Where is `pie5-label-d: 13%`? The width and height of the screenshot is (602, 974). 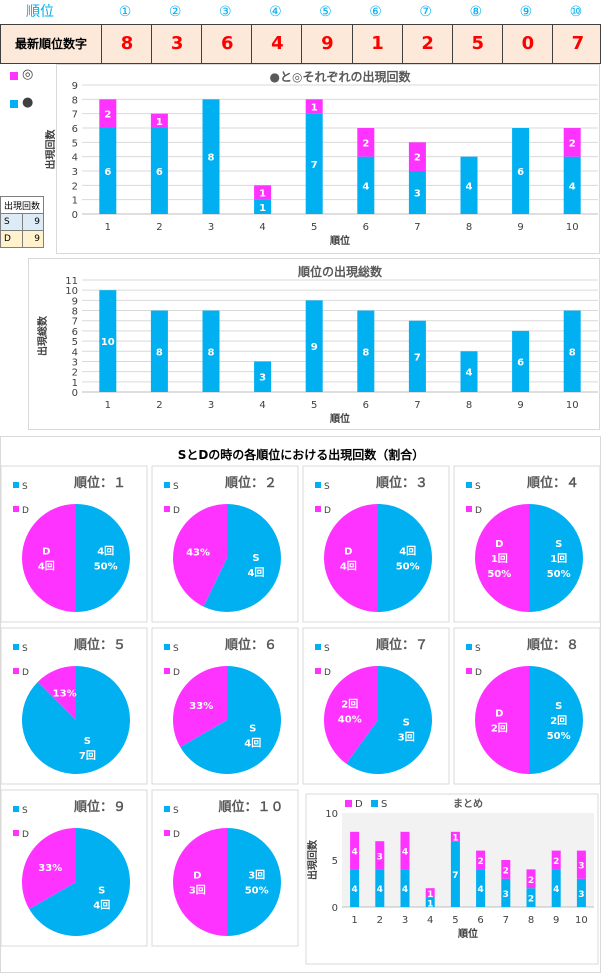
pie5-label-d: 13% is located at coordinates (65, 694).